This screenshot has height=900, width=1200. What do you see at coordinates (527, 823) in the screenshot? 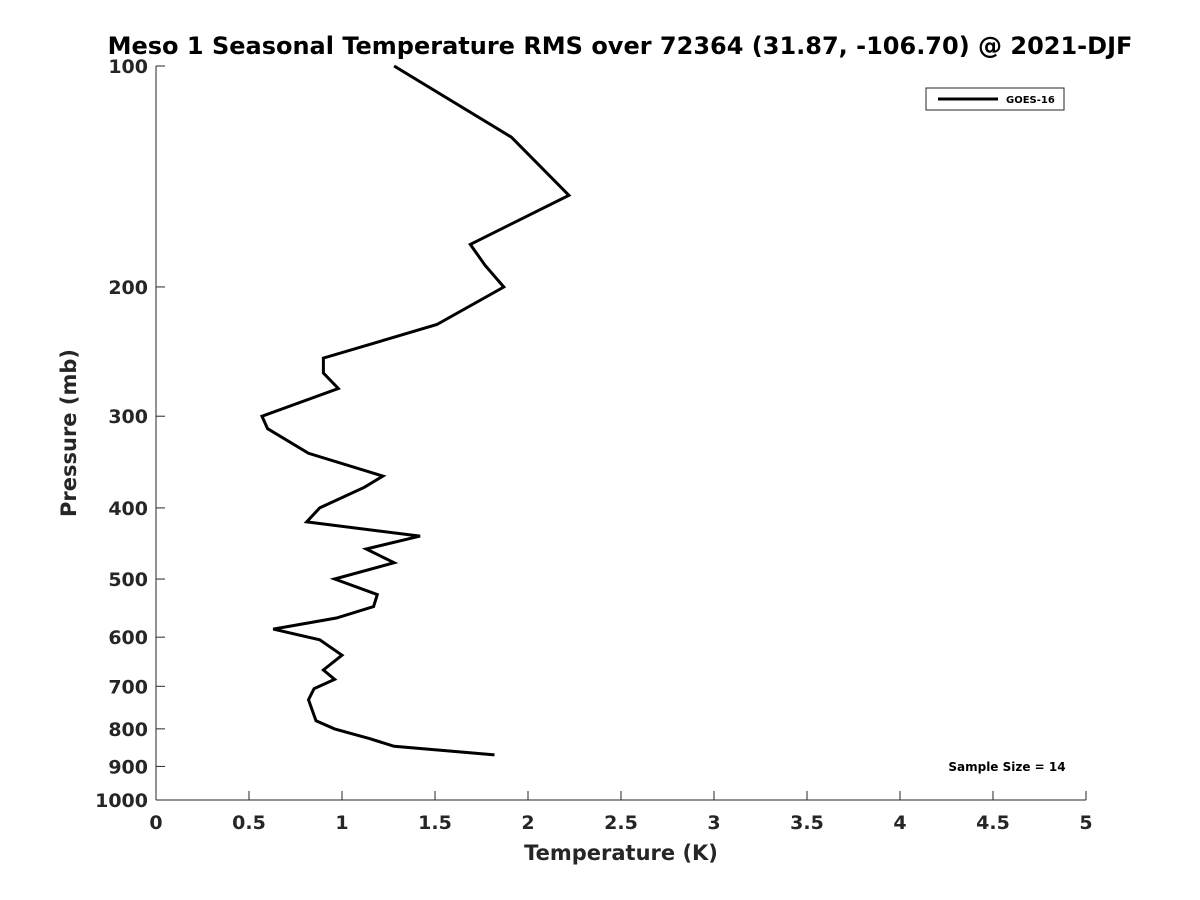
I see `x-tick-label: 2` at bounding box center [527, 823].